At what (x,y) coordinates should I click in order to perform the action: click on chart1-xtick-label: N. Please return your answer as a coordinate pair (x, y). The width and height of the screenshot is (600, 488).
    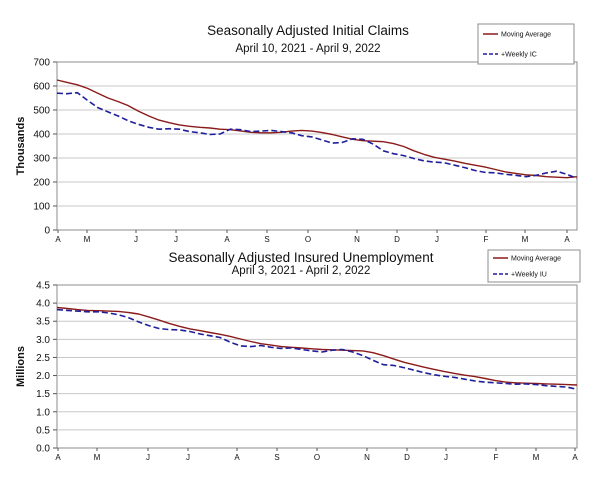
    Looking at the image, I should click on (357, 239).